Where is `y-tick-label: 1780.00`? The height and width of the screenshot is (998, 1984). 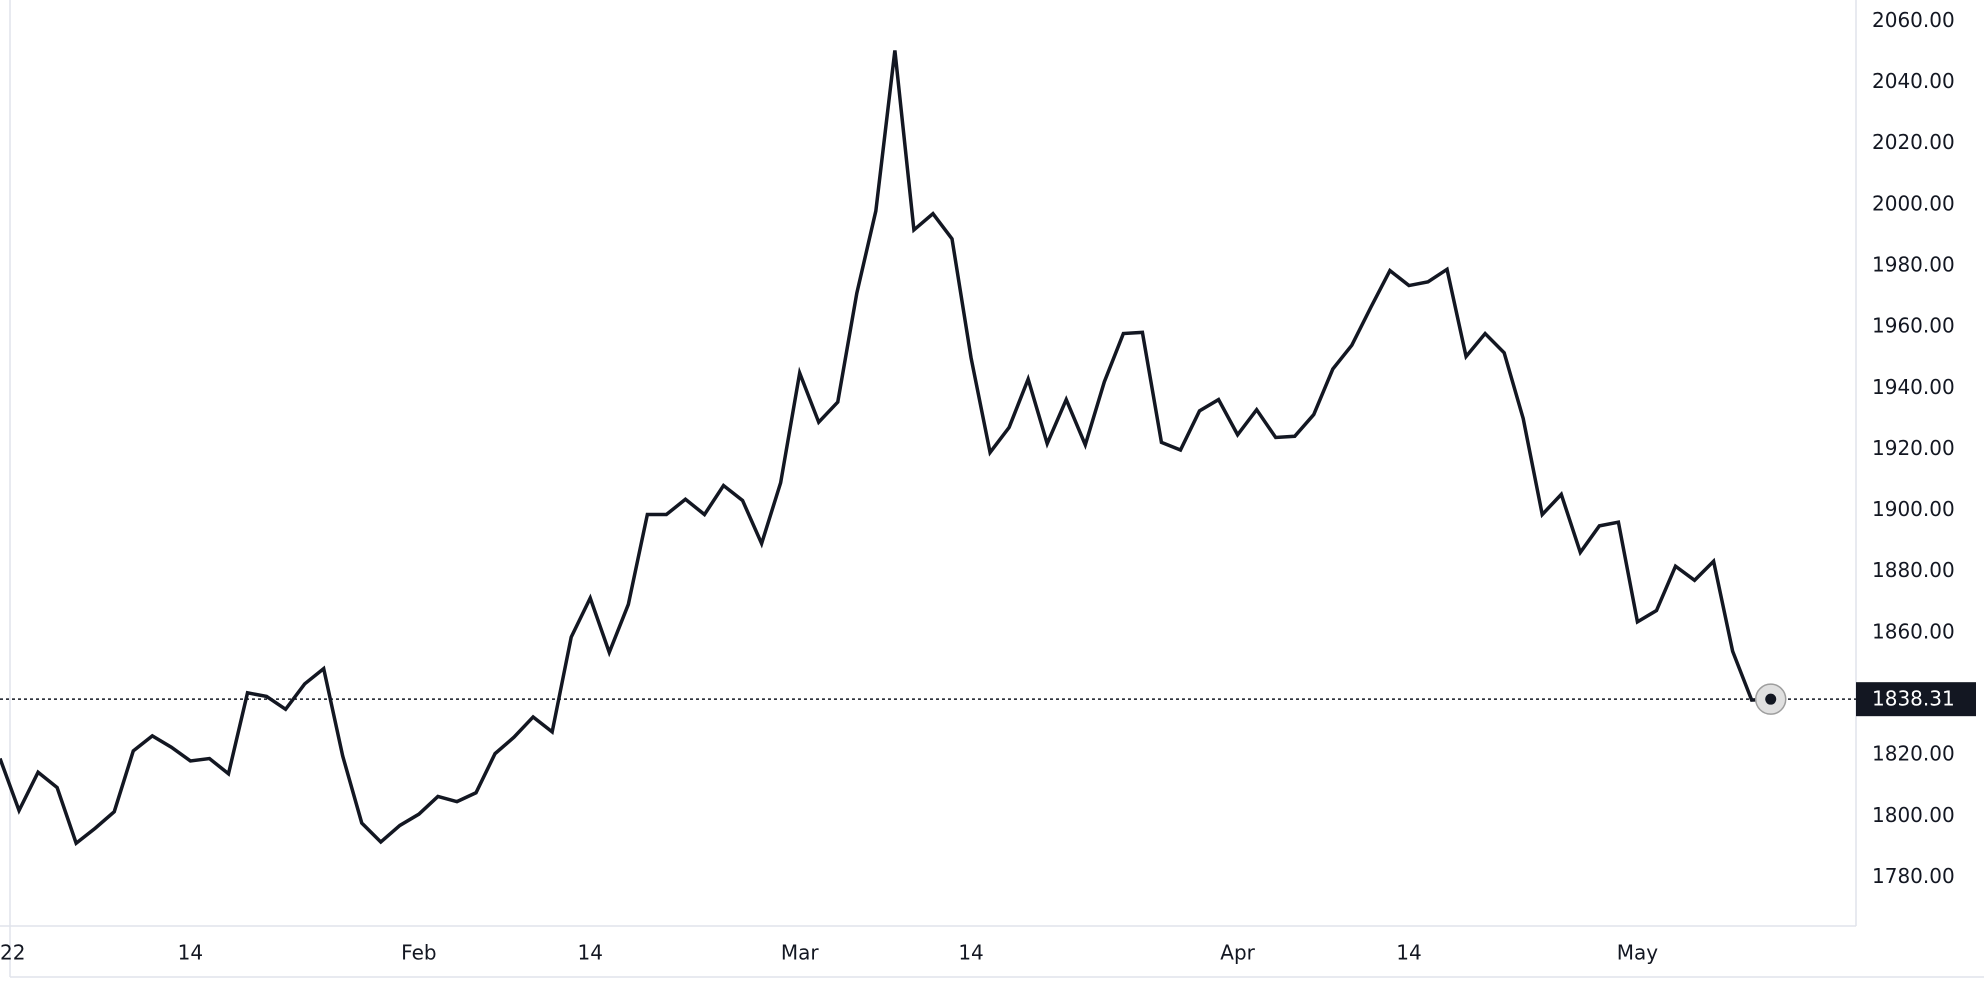
y-tick-label: 1780.00 is located at coordinates (1913, 876).